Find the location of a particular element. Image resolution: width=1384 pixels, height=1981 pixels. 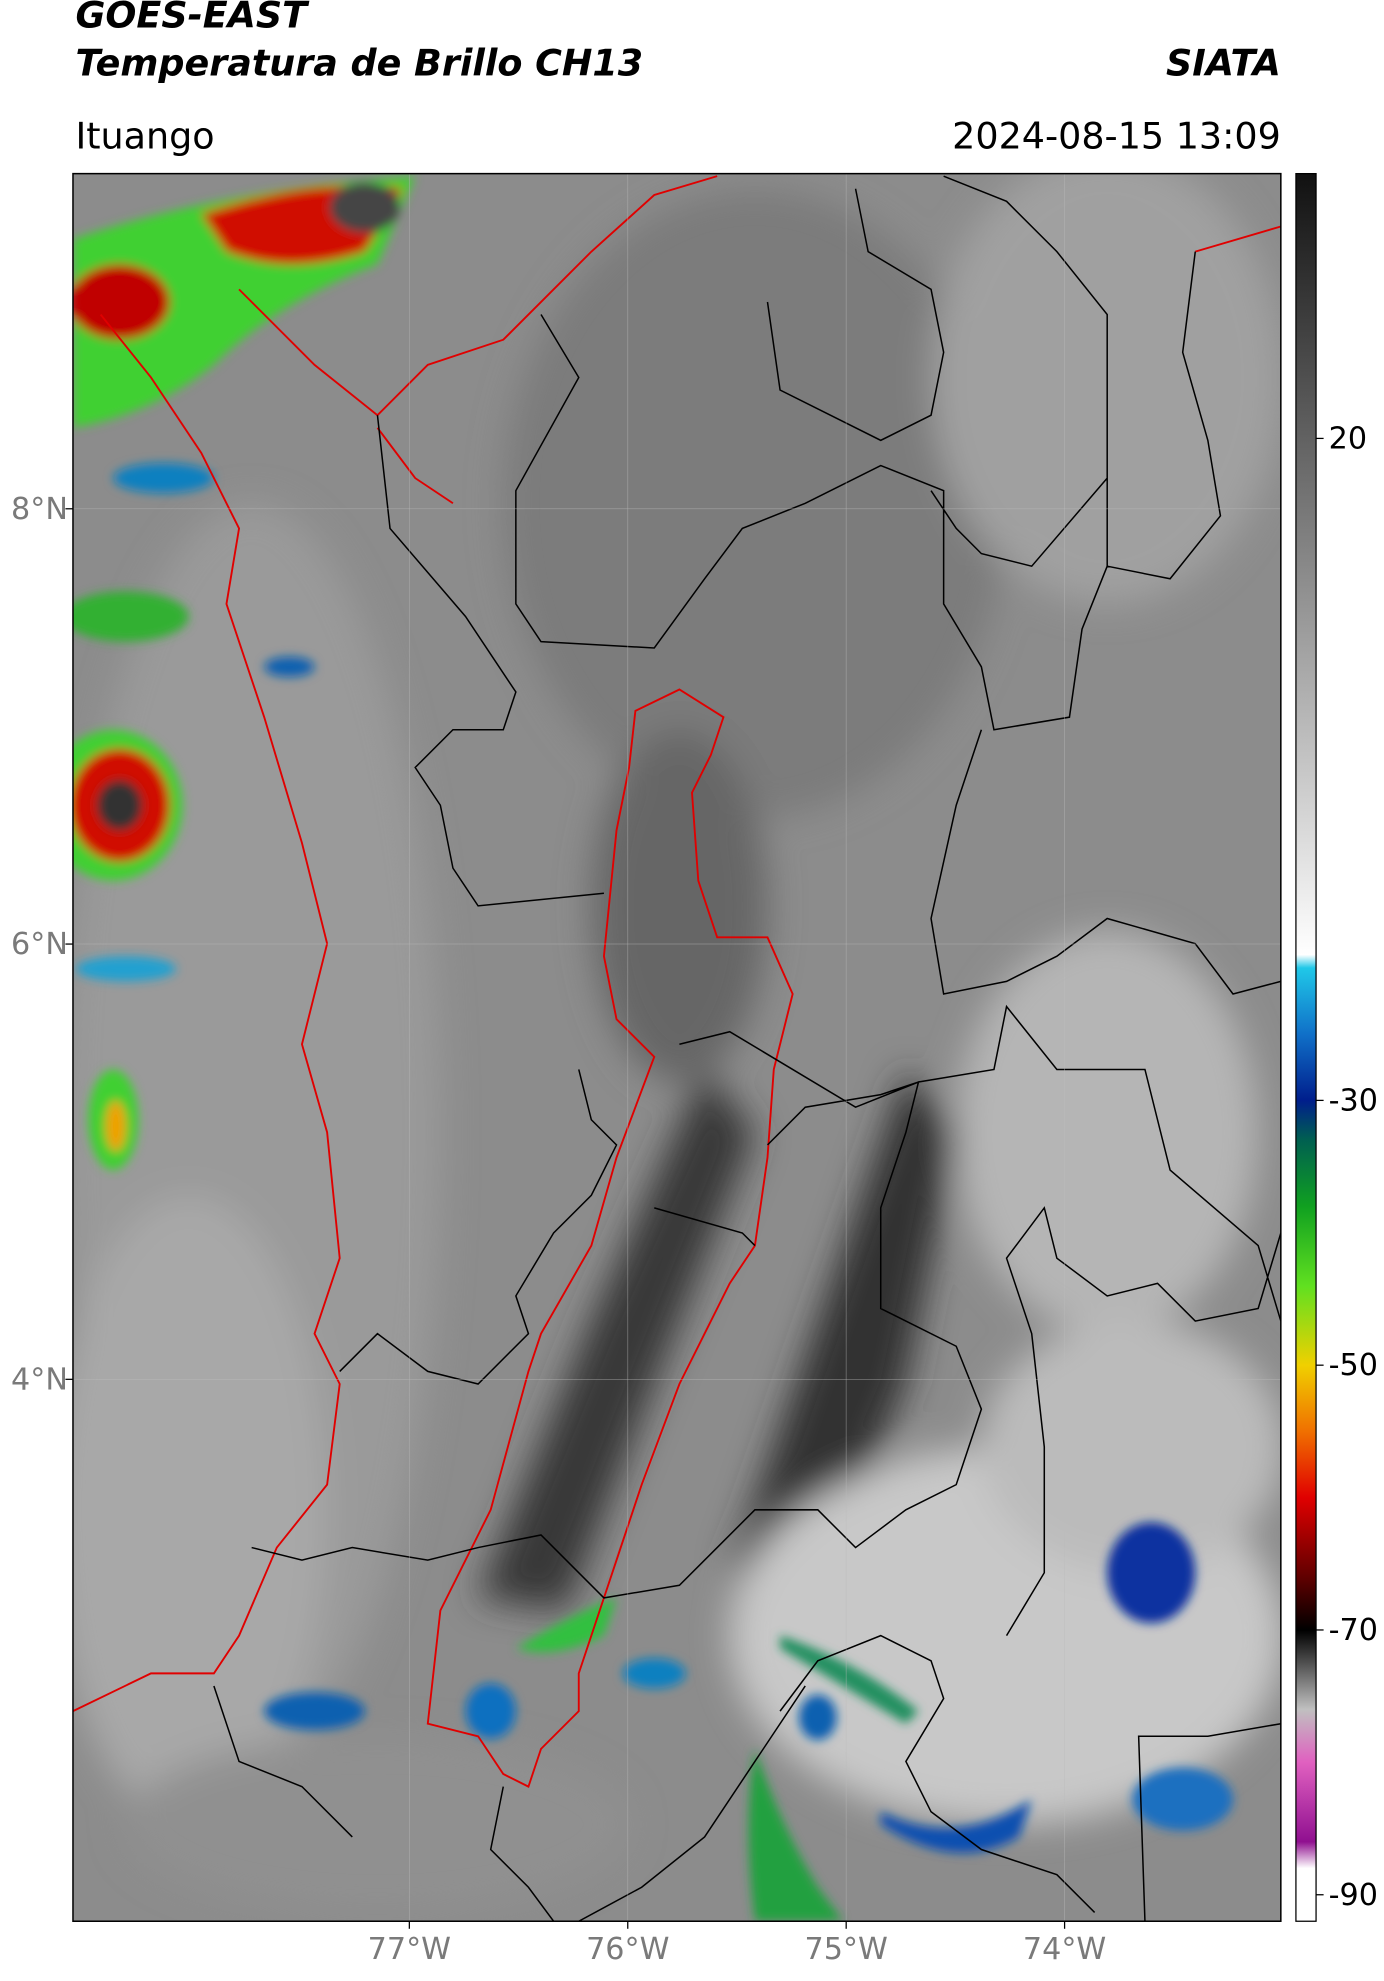

colorbar-tick-label: -30 is located at coordinates (1353, 1100).